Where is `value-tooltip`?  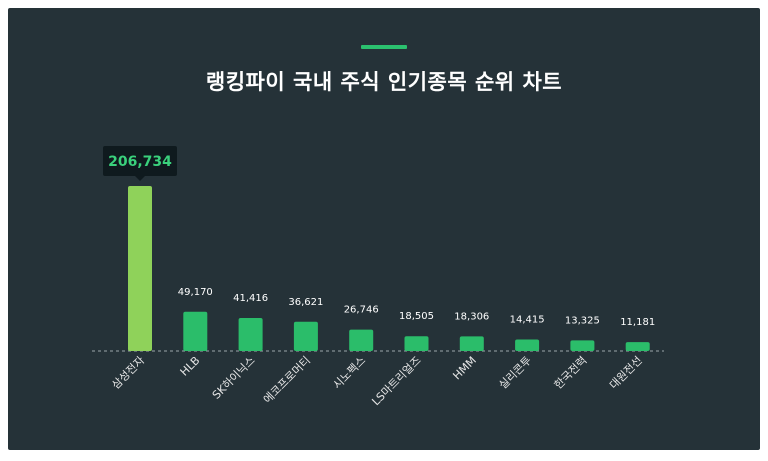 value-tooltip is located at coordinates (140, 161).